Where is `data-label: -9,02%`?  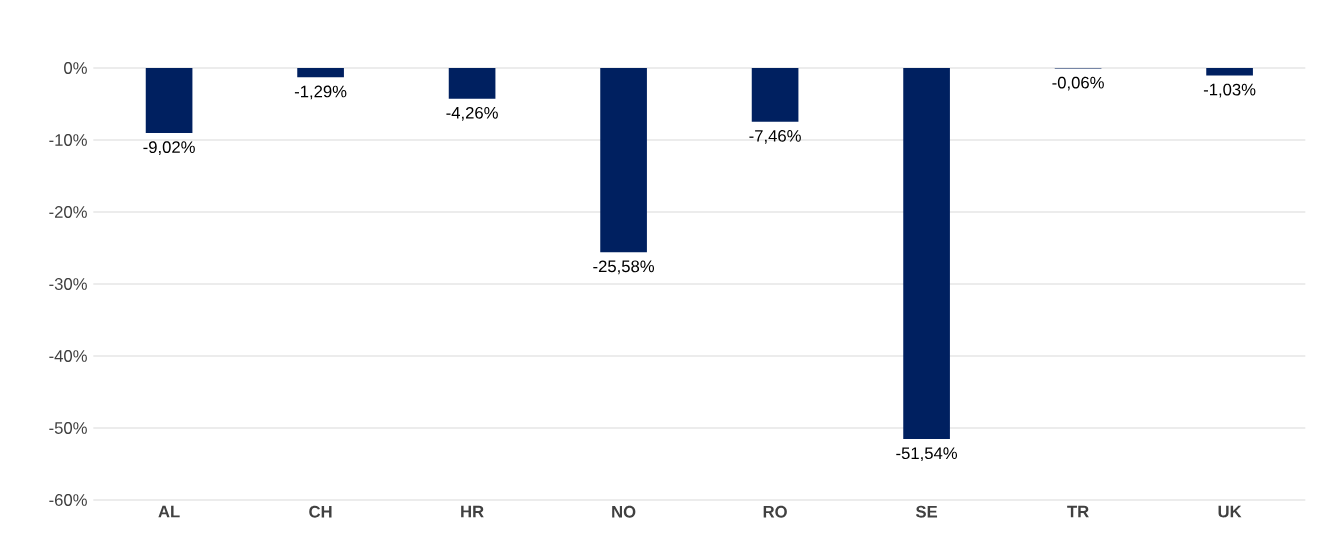
data-label: -9,02% is located at coordinates (169, 148).